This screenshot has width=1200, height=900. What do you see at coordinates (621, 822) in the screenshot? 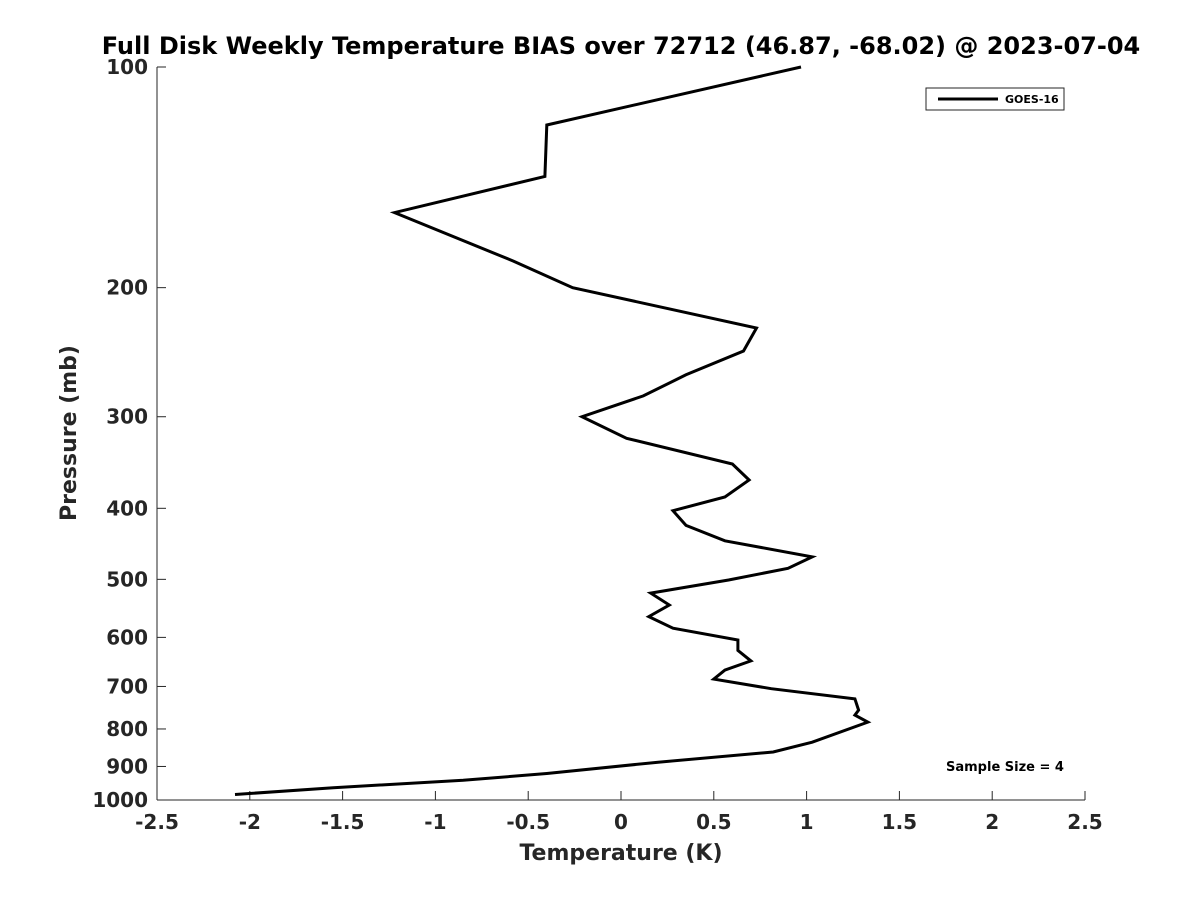
I see `x-tick-label: 0` at bounding box center [621, 822].